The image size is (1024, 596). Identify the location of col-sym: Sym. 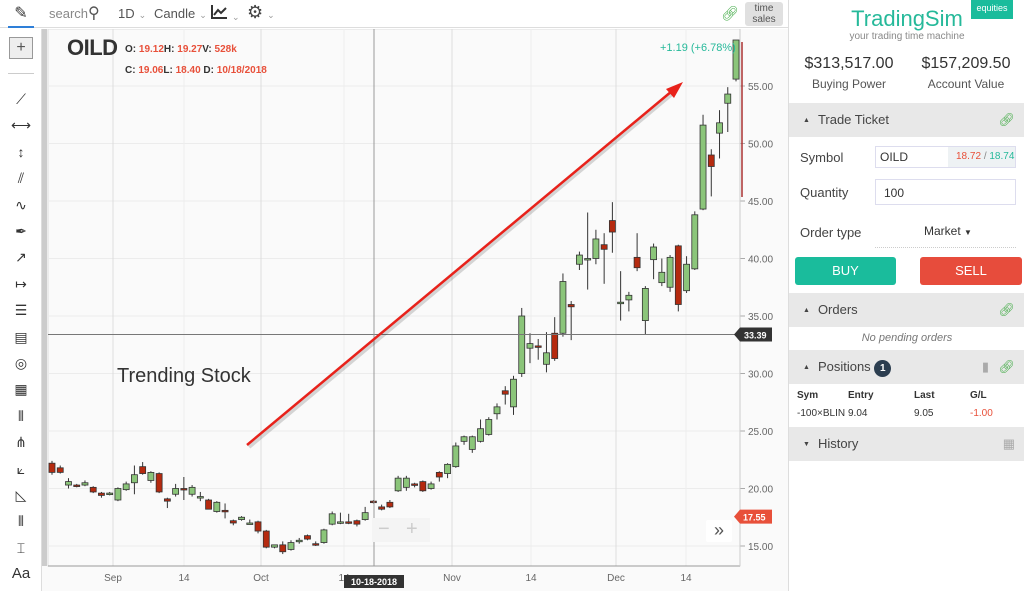
(808, 395).